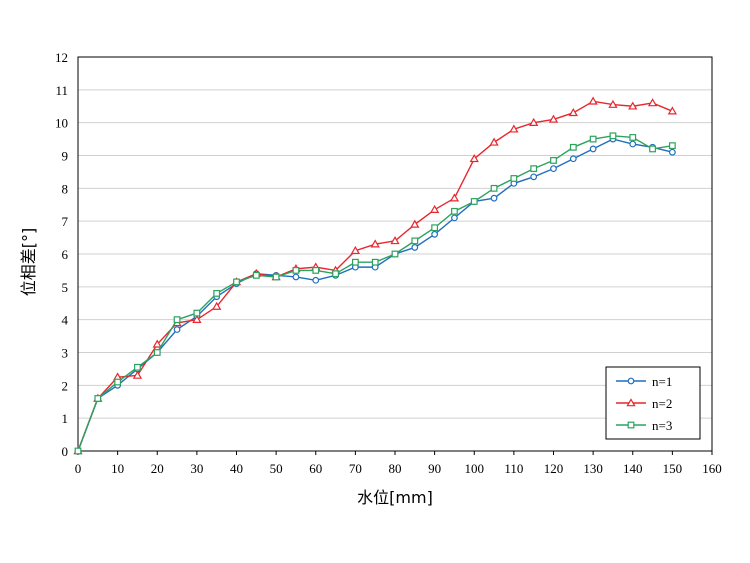 The height and width of the screenshot is (563, 750). Describe the element at coordinates (475, 468) in the screenshot. I see `x-tick-label: 100` at that location.